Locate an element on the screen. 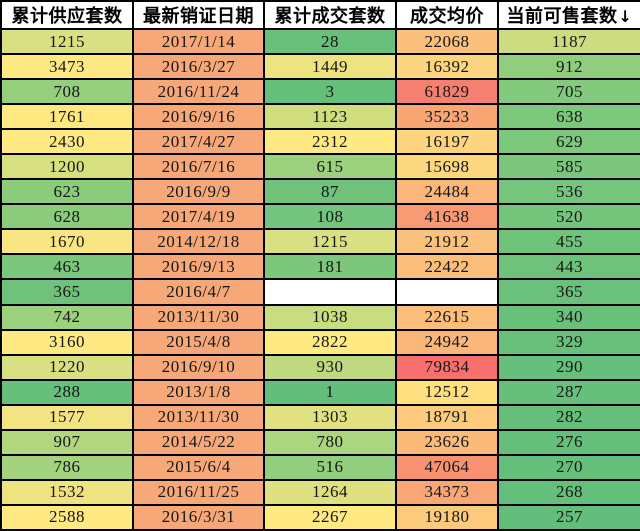  cell-supply-total: 1532 is located at coordinates (67, 492).